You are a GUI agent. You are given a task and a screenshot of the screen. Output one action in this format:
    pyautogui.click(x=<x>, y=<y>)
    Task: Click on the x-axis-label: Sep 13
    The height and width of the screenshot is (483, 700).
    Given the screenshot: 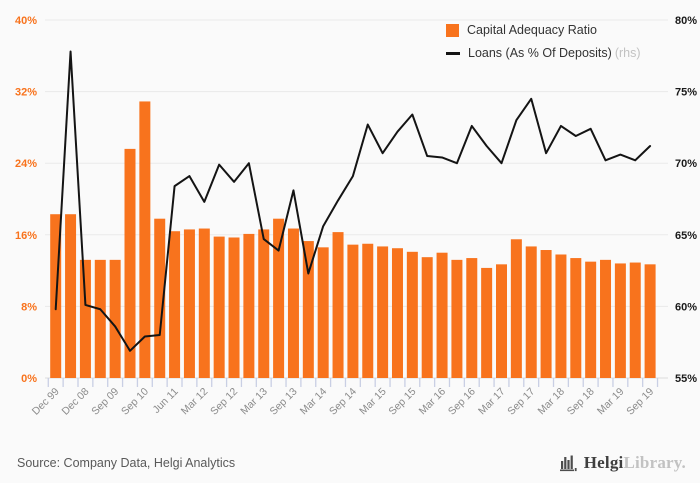 What is the action you would take?
    pyautogui.click(x=284, y=402)
    